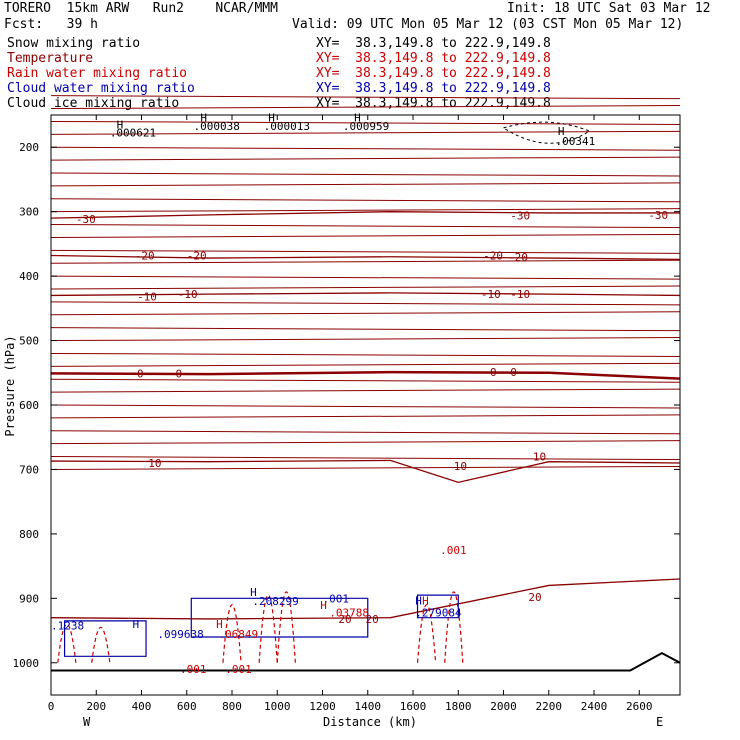 This screenshot has width=740, height=740. Describe the element at coordinates (29, 469) in the screenshot. I see `y-tick-label: 700` at that location.